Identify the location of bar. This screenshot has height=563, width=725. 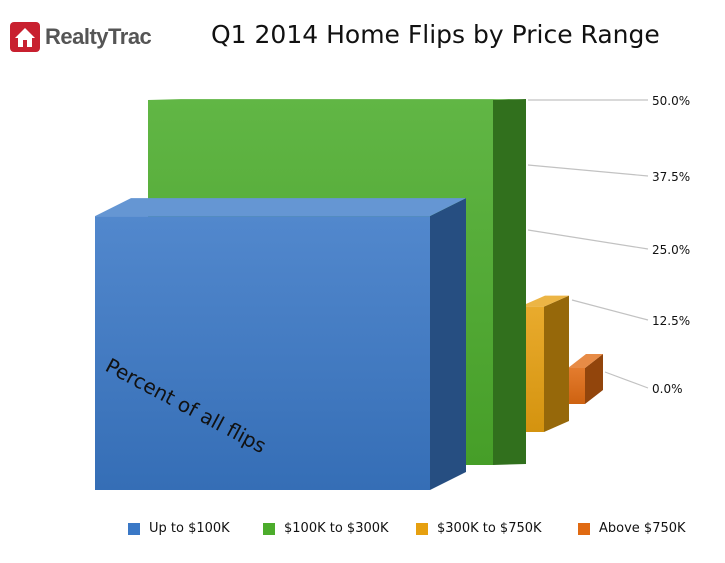
(576, 386).